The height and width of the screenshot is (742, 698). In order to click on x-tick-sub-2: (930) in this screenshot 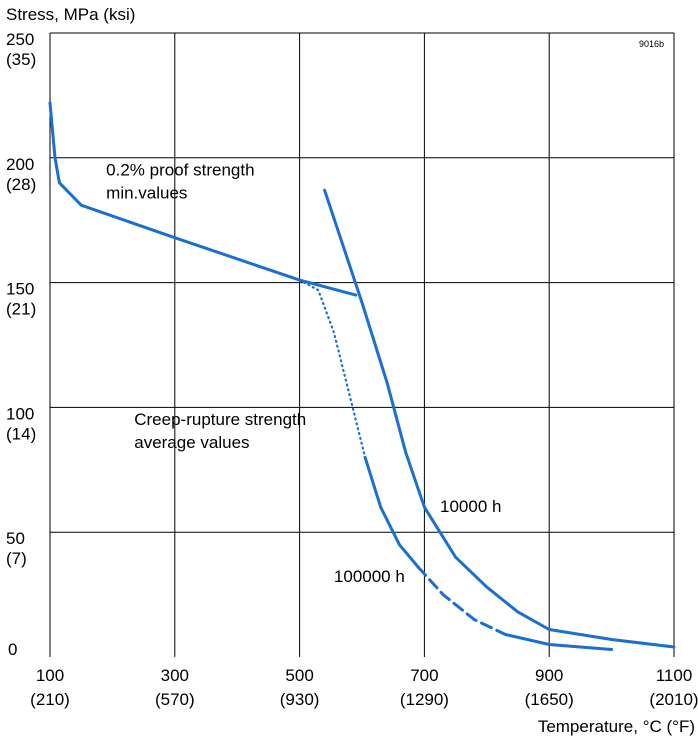, I will do `click(300, 699)`.